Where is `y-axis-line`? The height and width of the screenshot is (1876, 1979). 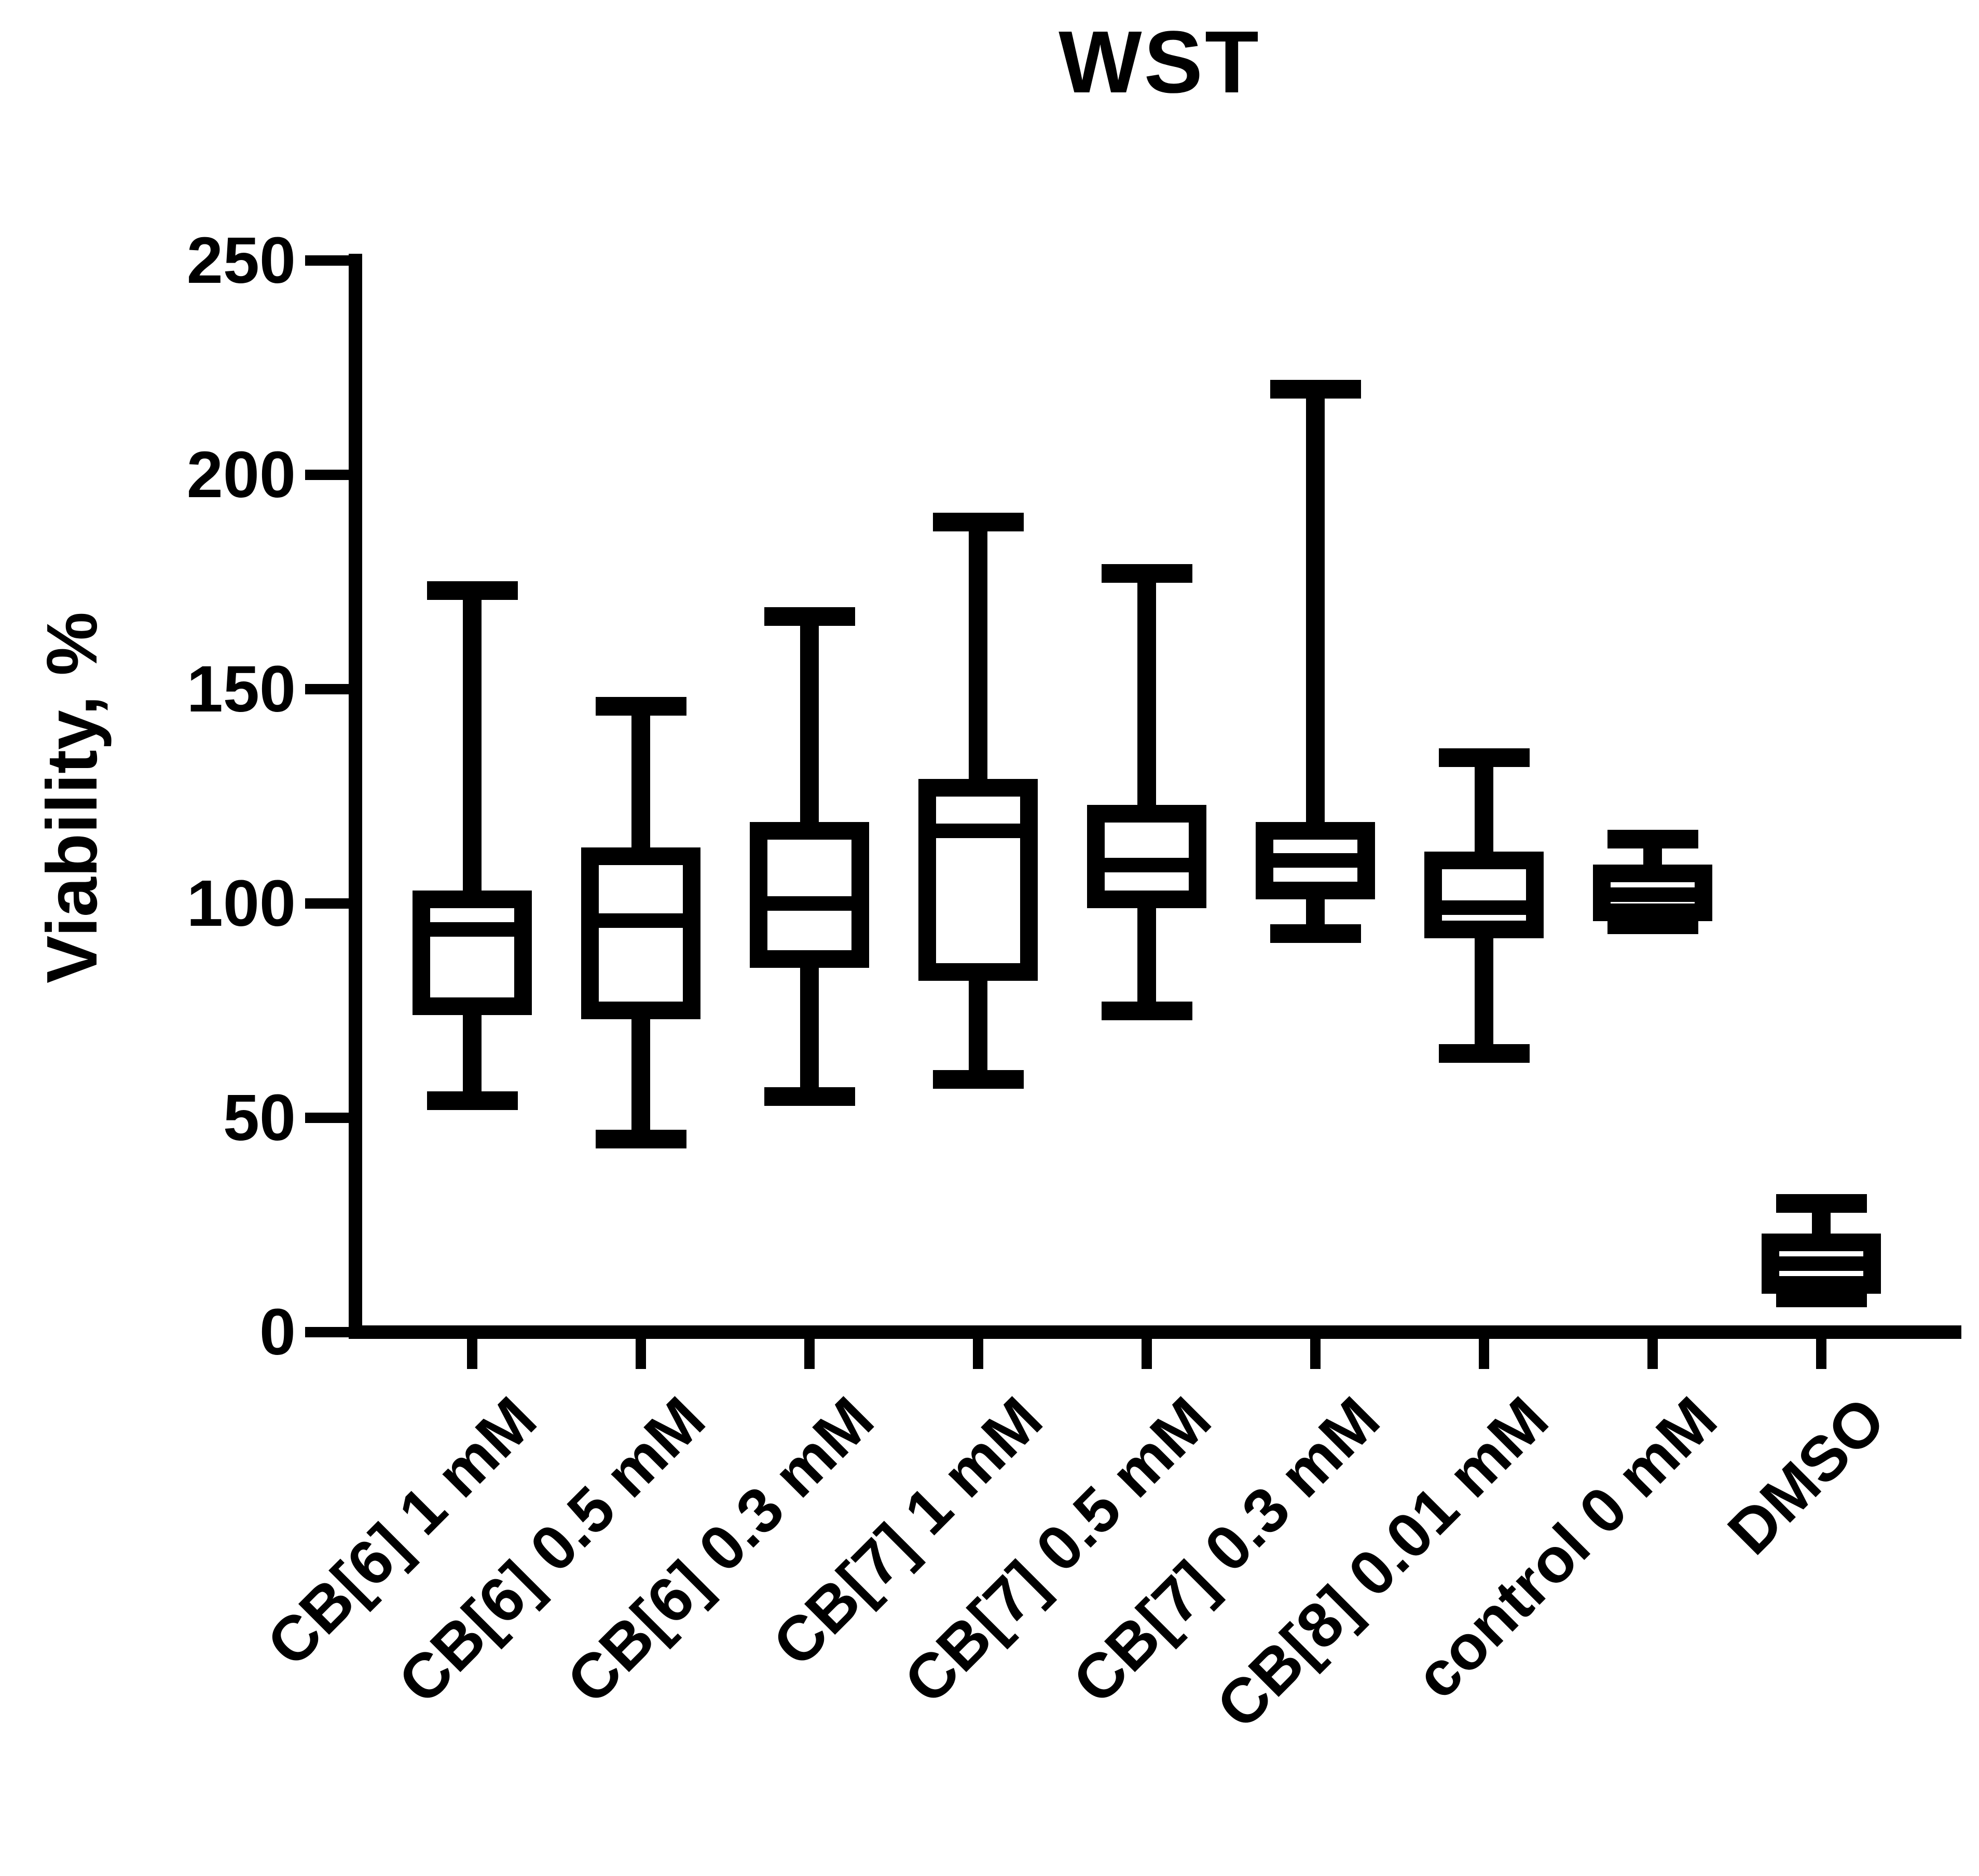 y-axis-line is located at coordinates (355, 796).